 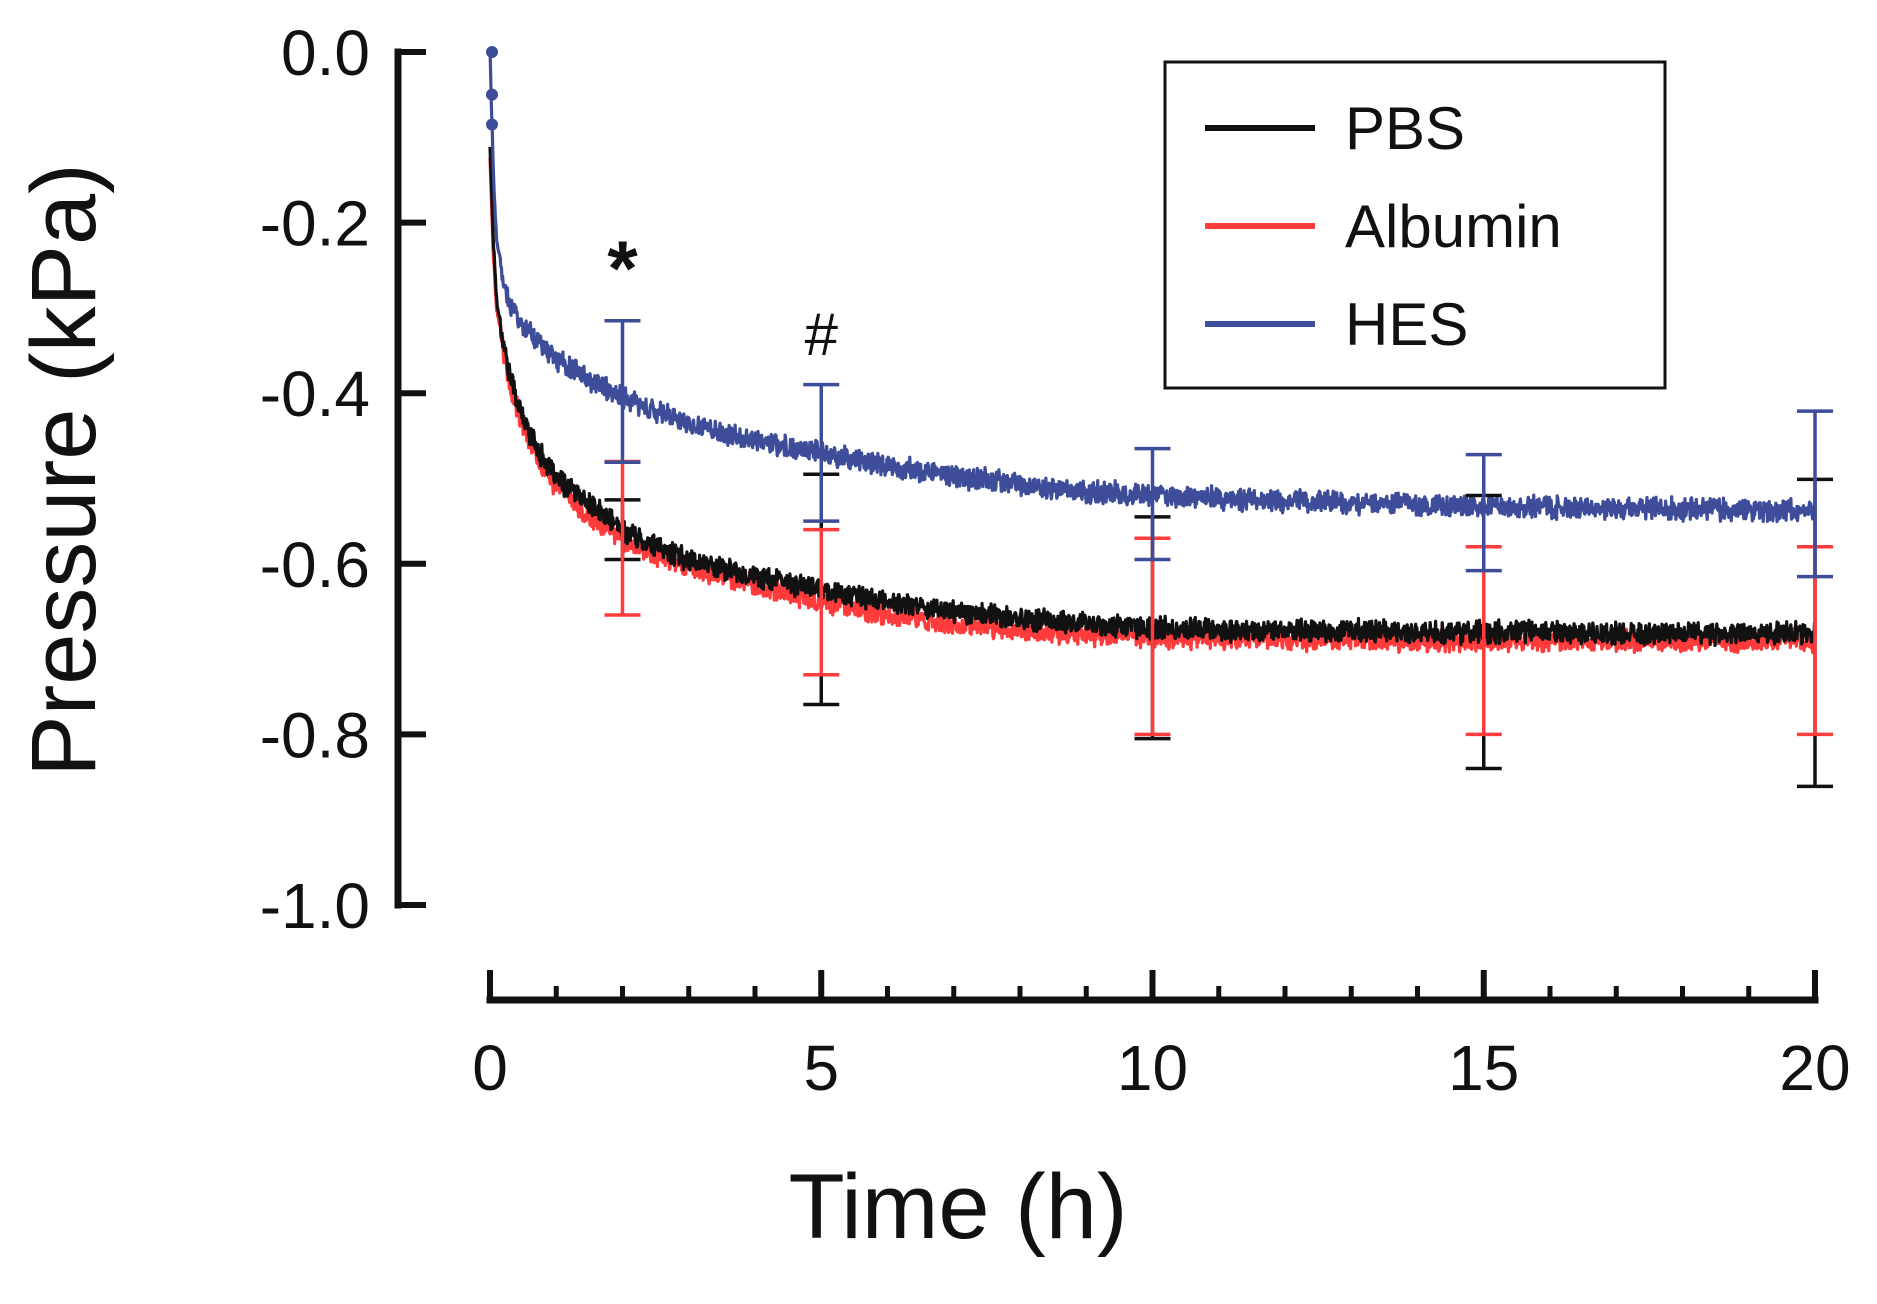 What do you see at coordinates (315, 735) in the screenshot?
I see `y-tick-label: -0.8` at bounding box center [315, 735].